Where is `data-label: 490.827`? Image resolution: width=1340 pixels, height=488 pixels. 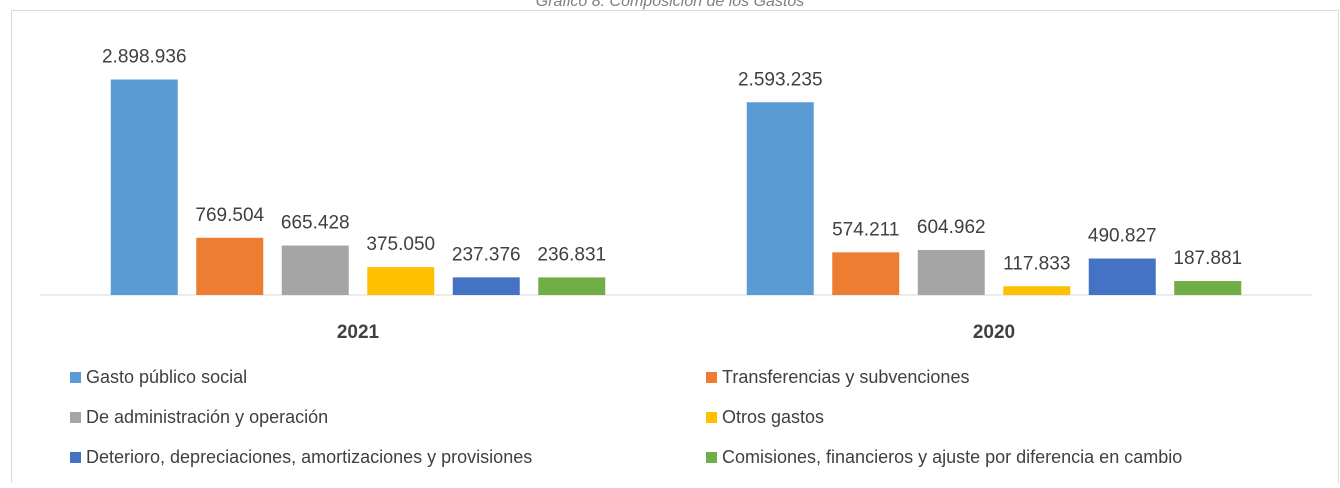 data-label: 490.827 is located at coordinates (1122, 236).